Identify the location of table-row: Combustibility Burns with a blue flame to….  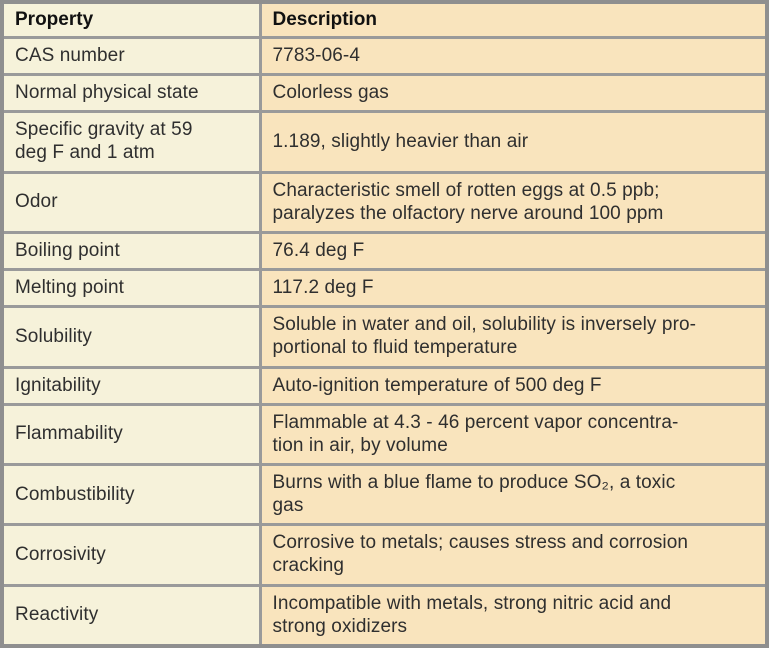
(384, 495).